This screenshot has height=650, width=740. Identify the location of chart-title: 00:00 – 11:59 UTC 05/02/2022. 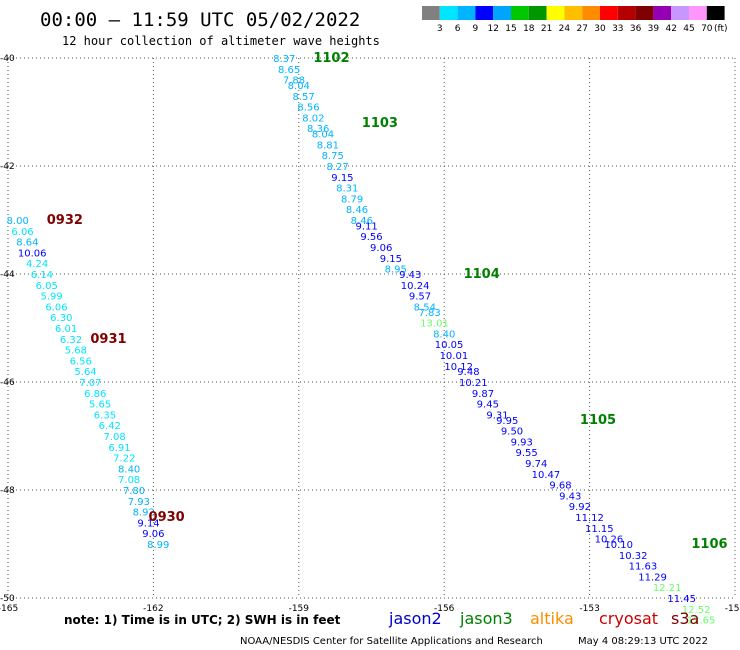
(200, 20).